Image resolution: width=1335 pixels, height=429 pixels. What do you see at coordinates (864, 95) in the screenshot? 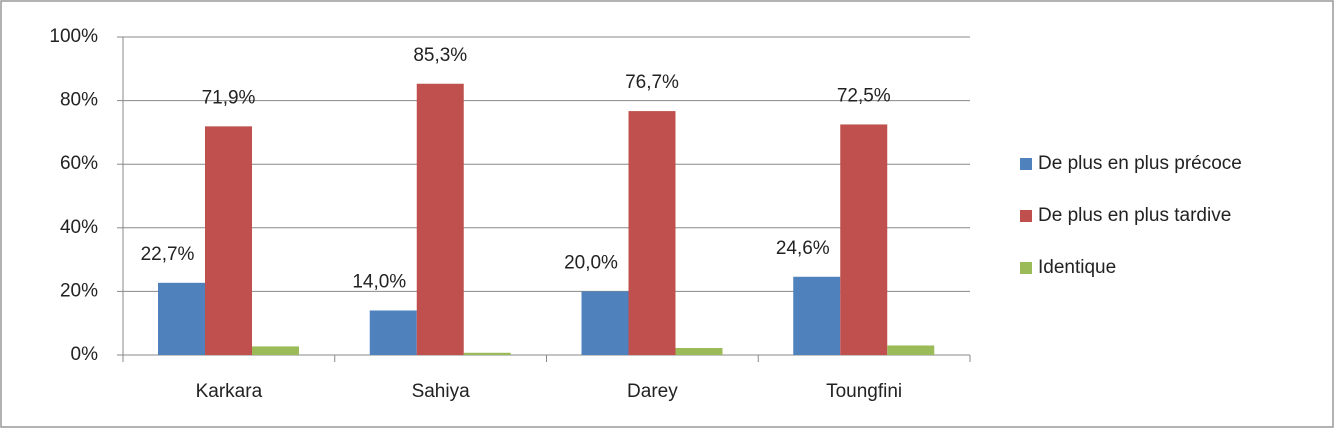
I see `value-label: 72,5%` at bounding box center [864, 95].